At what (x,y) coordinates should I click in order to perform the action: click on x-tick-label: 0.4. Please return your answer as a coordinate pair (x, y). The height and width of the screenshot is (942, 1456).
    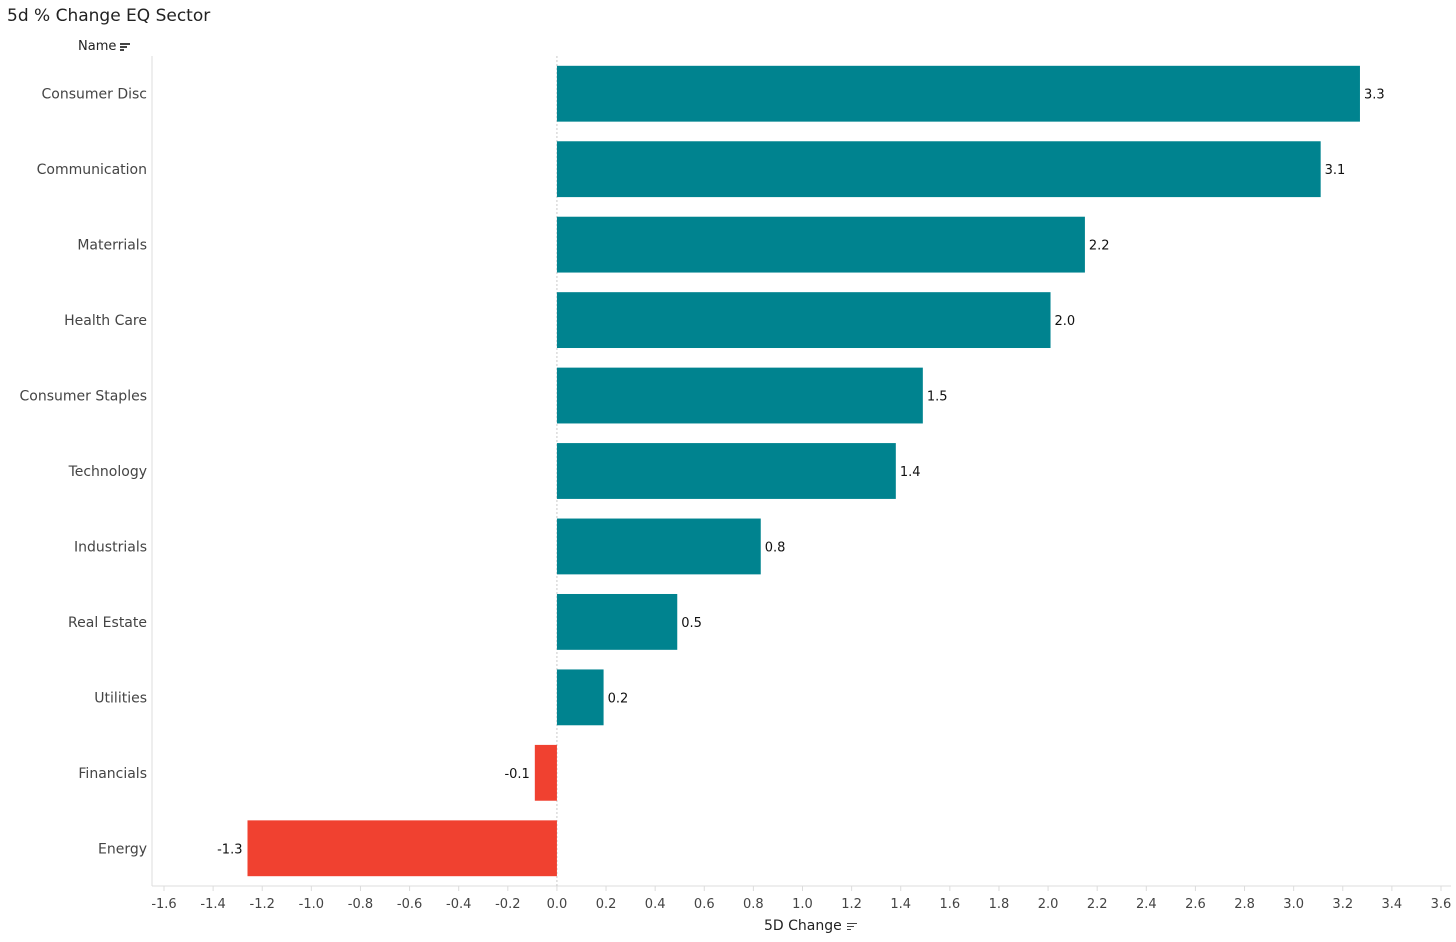
    Looking at the image, I should click on (655, 904).